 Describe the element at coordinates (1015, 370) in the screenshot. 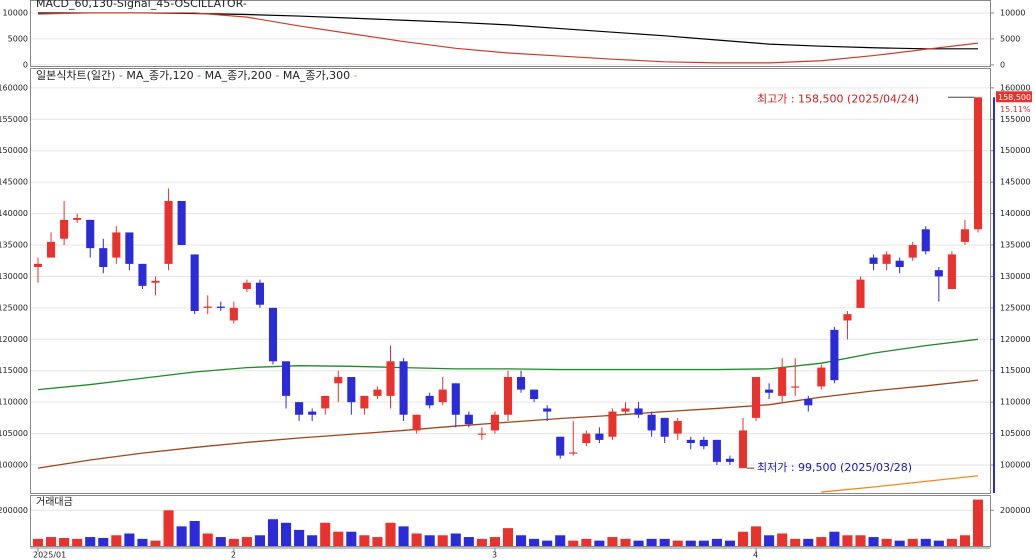

I see `y-tick-label-right: 115000` at that location.